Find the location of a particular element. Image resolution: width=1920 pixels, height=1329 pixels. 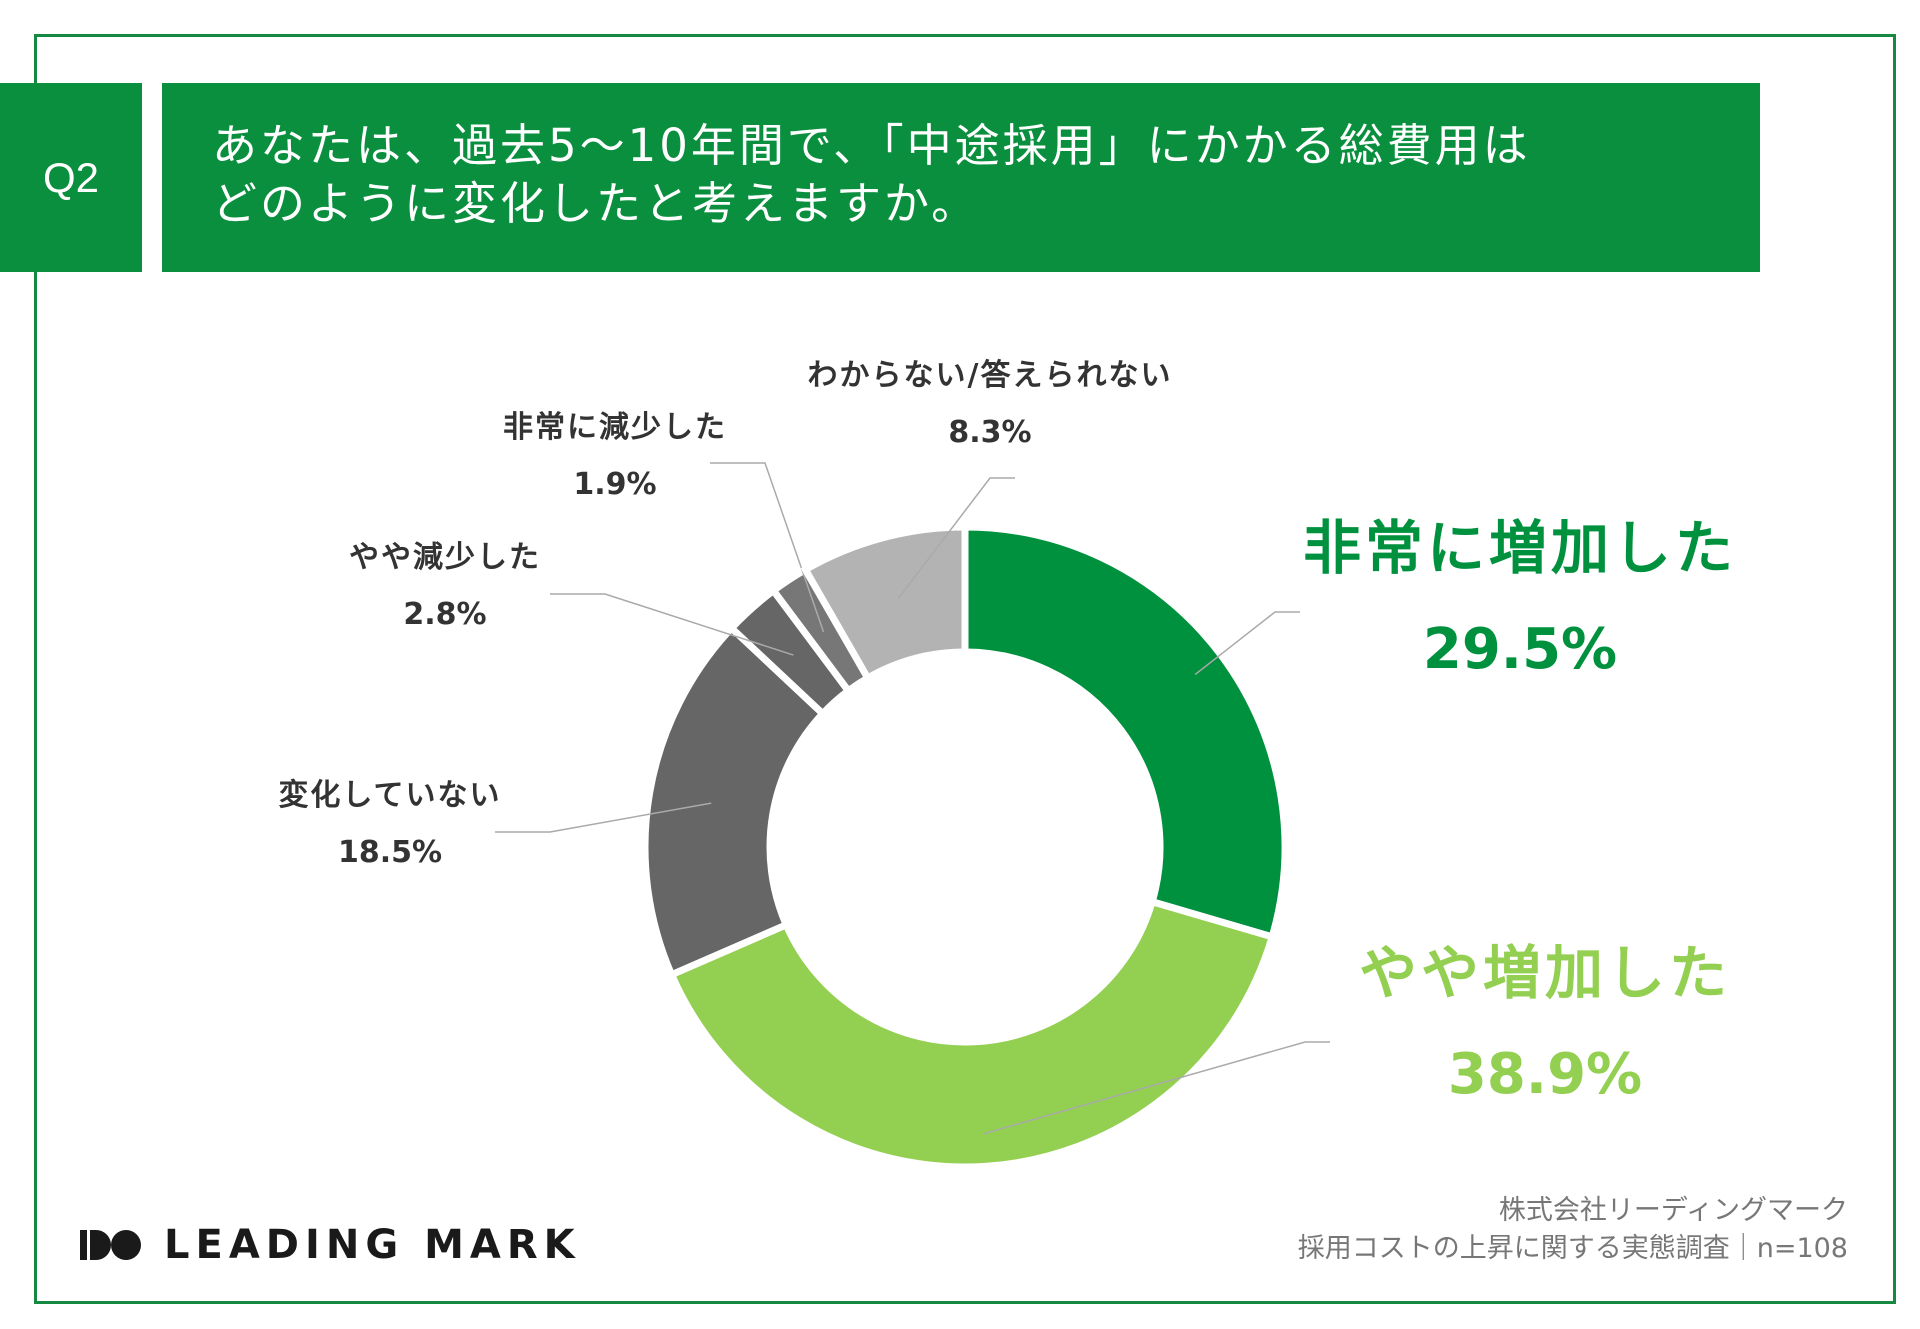

logo-text: LEADING MARK is located at coordinates (372, 1245).